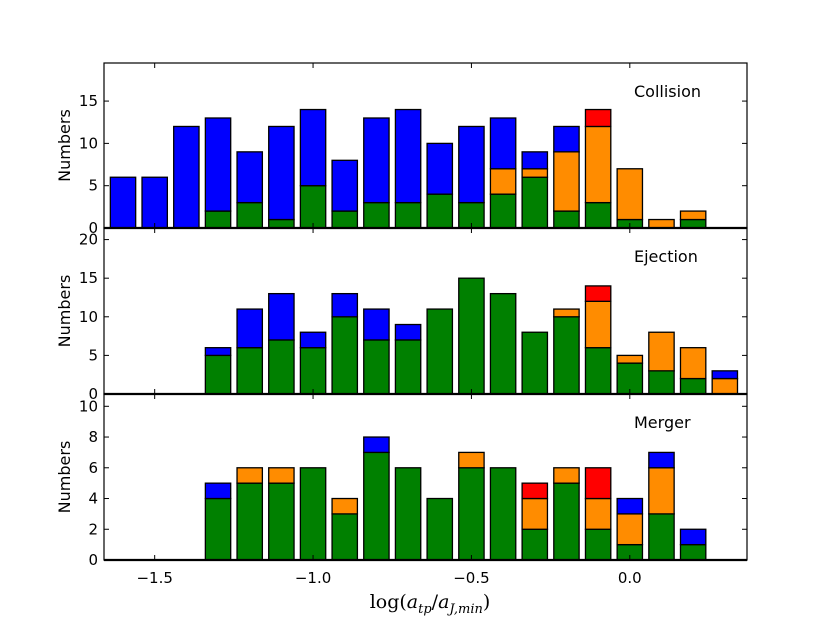 This screenshot has height=623, width=830. What do you see at coordinates (93, 355) in the screenshot?
I see `y-tick-label: 5` at bounding box center [93, 355].